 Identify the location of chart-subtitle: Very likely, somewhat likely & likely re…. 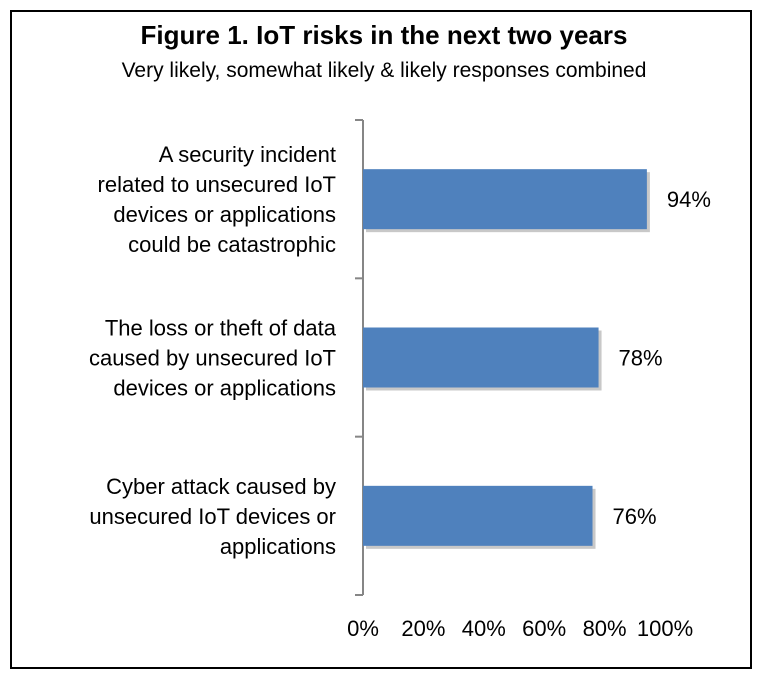
(384, 70).